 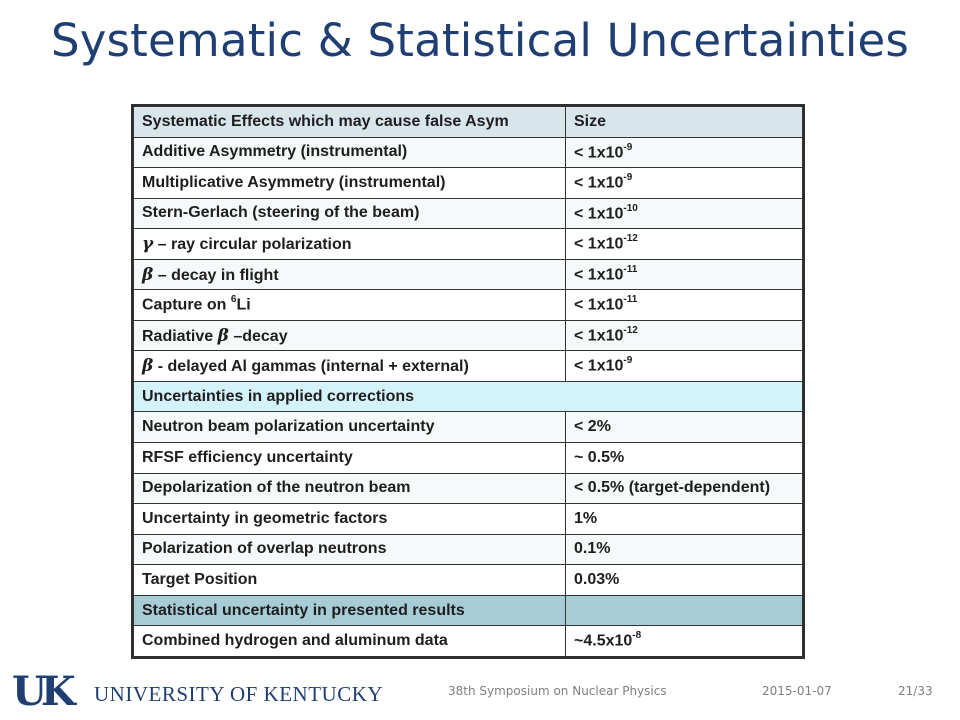 What do you see at coordinates (252, 244) in the screenshot?
I see `label-text: – ray circular polarization` at bounding box center [252, 244].